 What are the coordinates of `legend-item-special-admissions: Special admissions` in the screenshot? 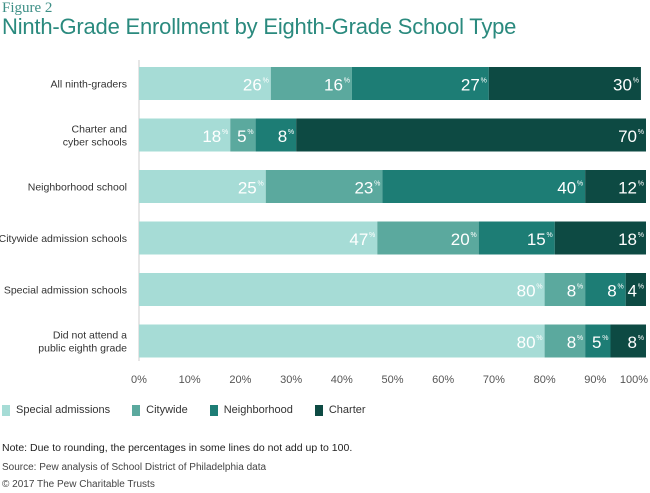 It's located at (56, 410).